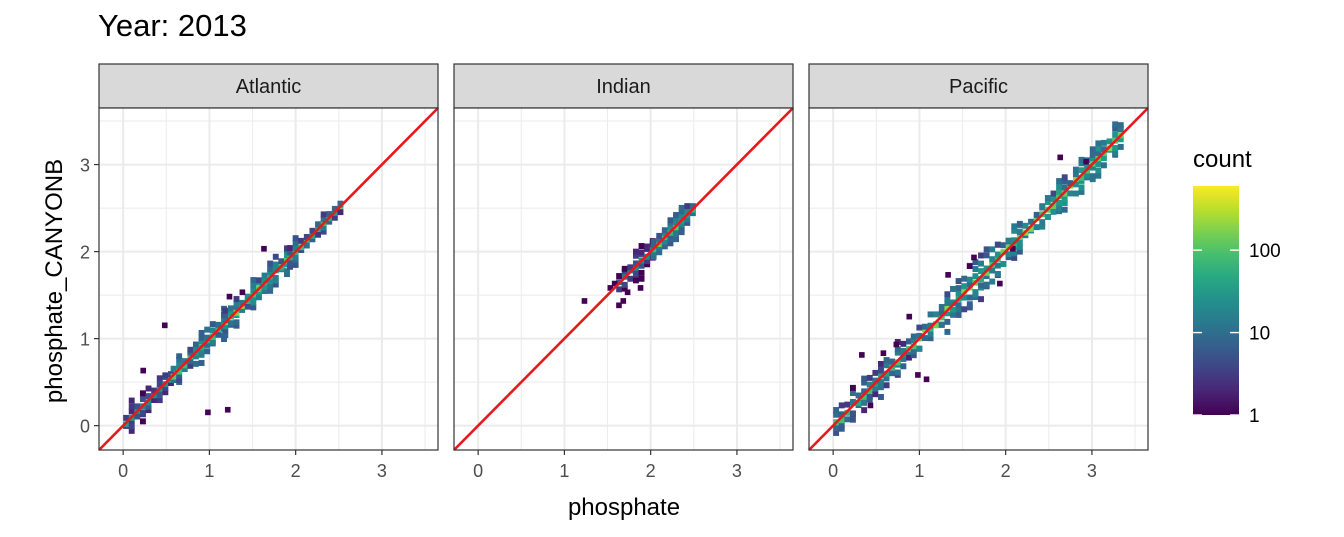 The image size is (1344, 537). What do you see at coordinates (1254, 416) in the screenshot?
I see `legend-tick-label: 1` at bounding box center [1254, 416].